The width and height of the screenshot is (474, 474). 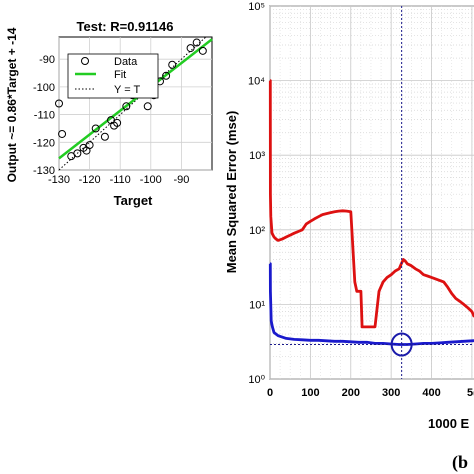 I want to click on scatter-identity-line, so click(x=132, y=103).